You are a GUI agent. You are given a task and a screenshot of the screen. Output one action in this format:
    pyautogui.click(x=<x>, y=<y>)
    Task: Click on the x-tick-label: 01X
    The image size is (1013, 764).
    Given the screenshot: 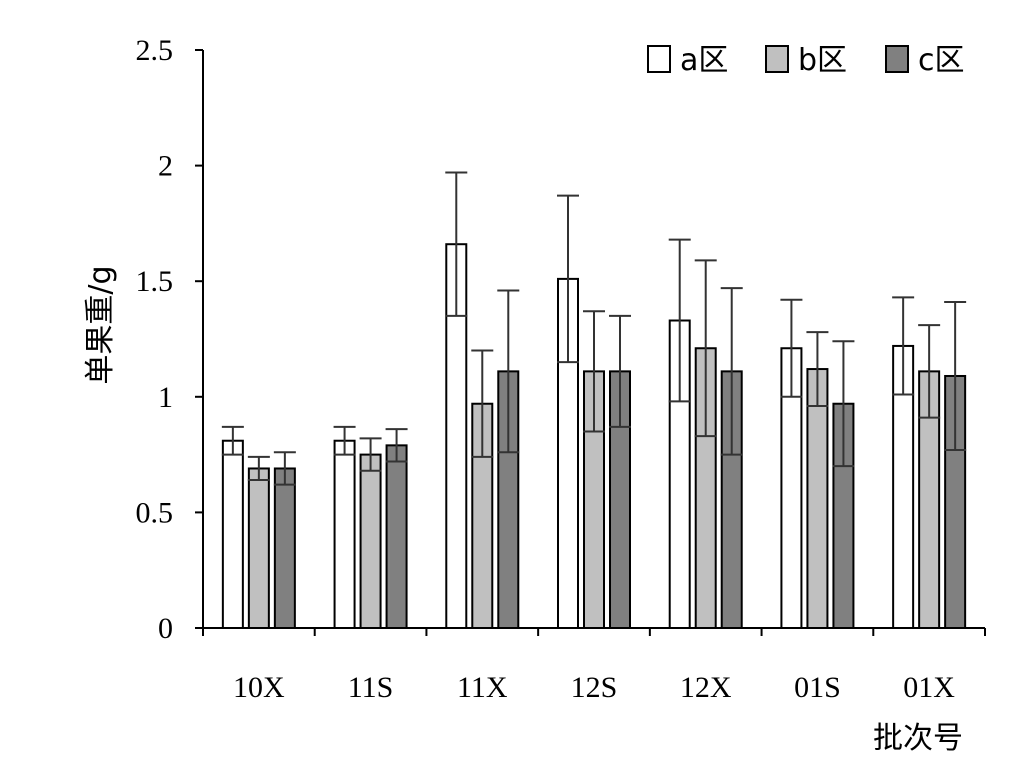 What is the action you would take?
    pyautogui.click(x=929, y=687)
    